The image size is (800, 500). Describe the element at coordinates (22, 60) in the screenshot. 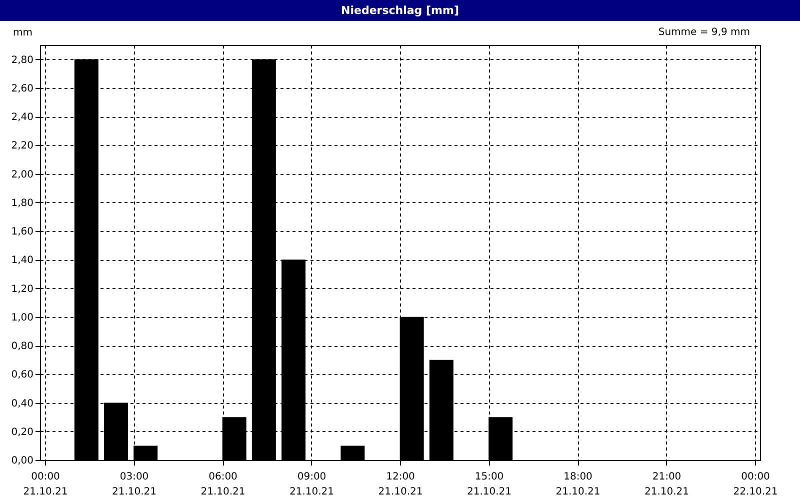

I see `y-tick-label: 2,80` at that location.